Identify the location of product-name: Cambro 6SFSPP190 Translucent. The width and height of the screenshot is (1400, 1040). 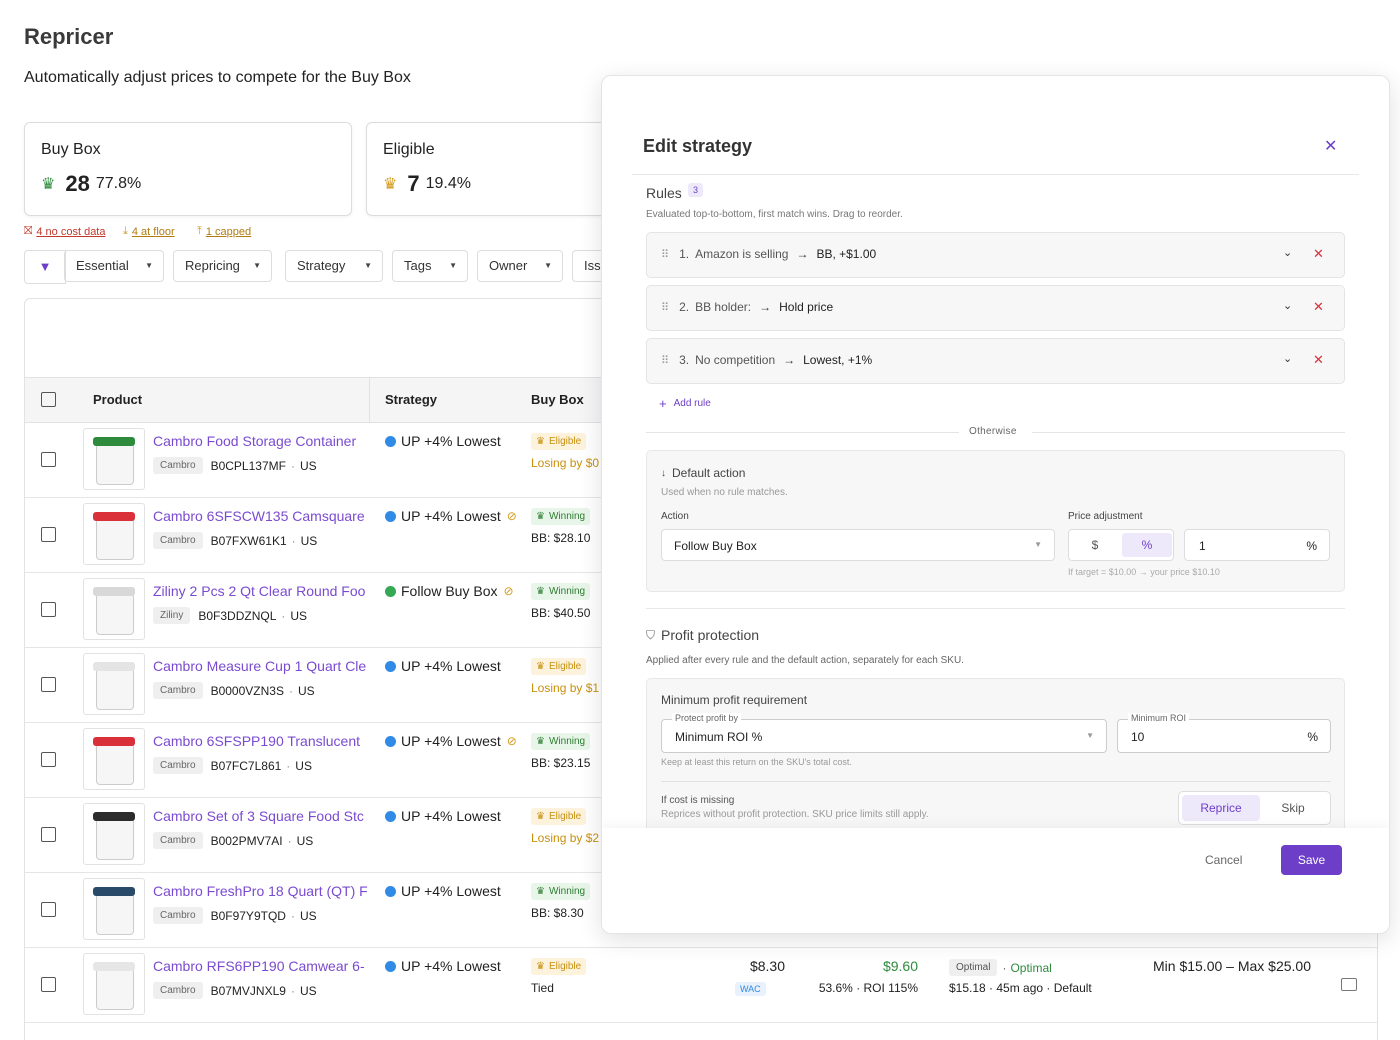
(256, 741).